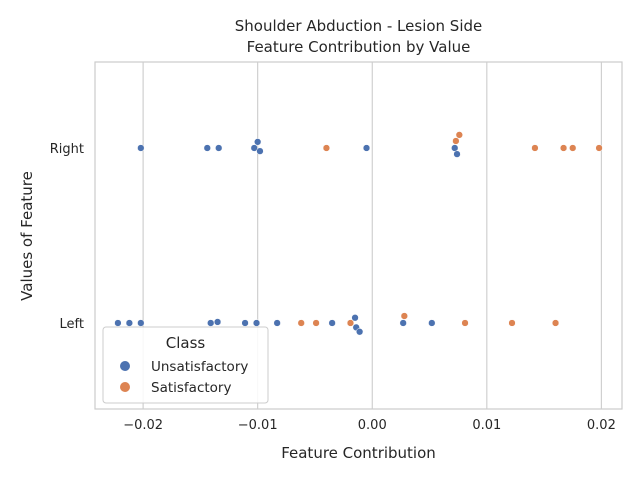 This screenshot has height=480, width=640. Describe the element at coordinates (186, 343) in the screenshot. I see `legend-title: Class` at that location.